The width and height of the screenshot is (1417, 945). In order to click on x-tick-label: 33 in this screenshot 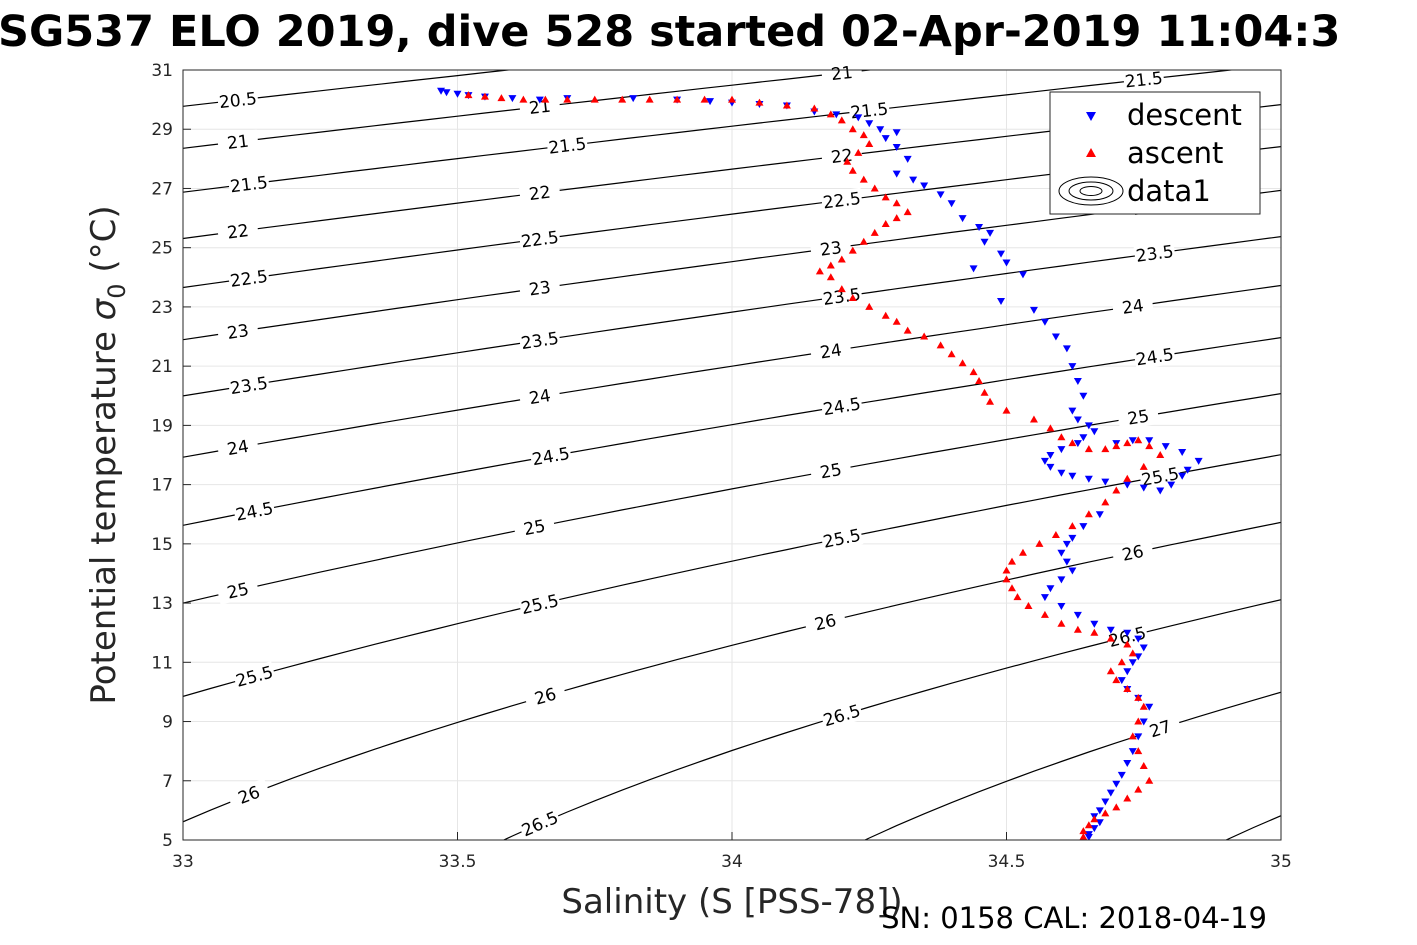, I will do `click(183, 862)`.